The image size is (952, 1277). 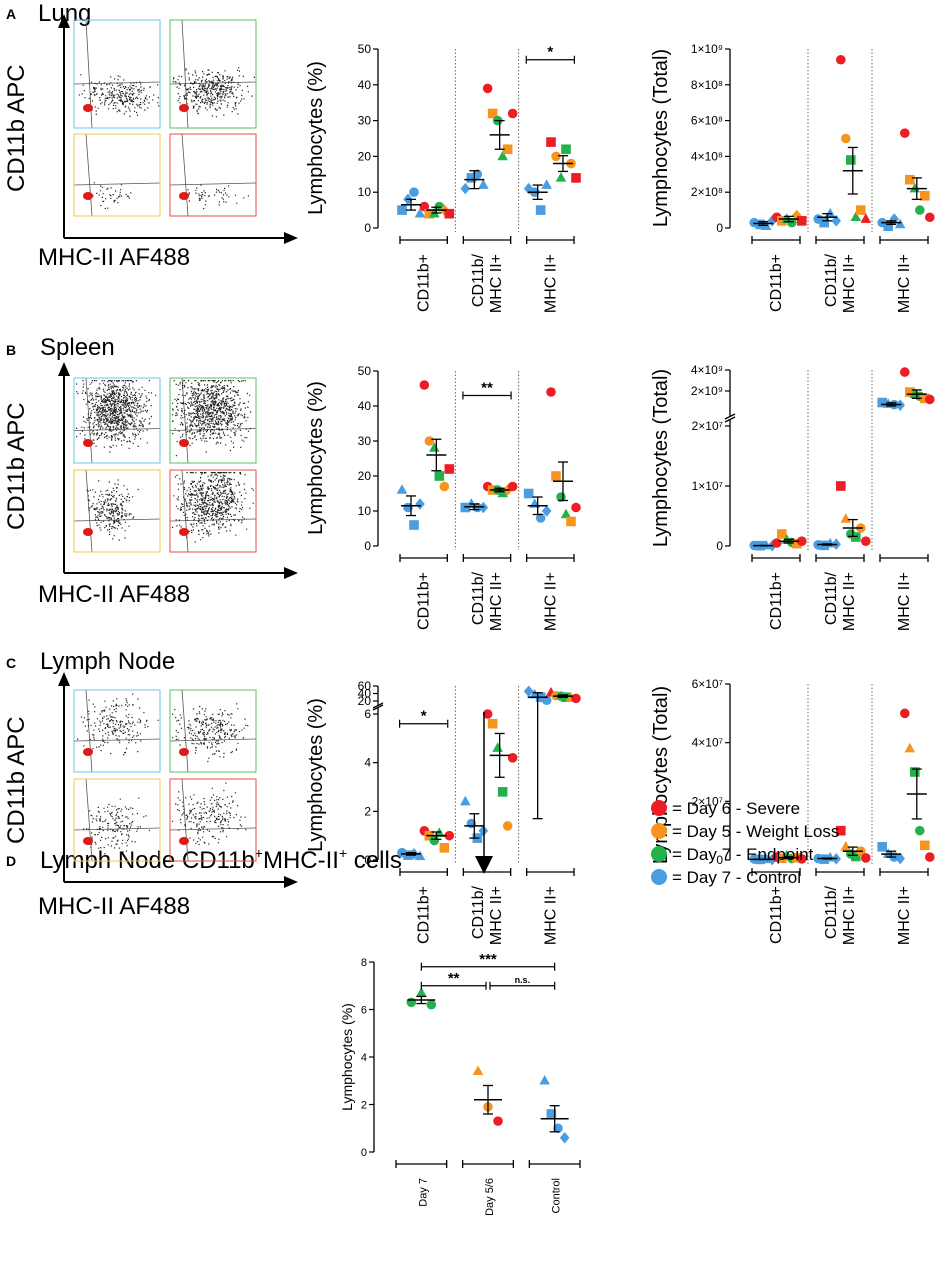 I want to click on y-tick-label: 20, so click(x=365, y=701).